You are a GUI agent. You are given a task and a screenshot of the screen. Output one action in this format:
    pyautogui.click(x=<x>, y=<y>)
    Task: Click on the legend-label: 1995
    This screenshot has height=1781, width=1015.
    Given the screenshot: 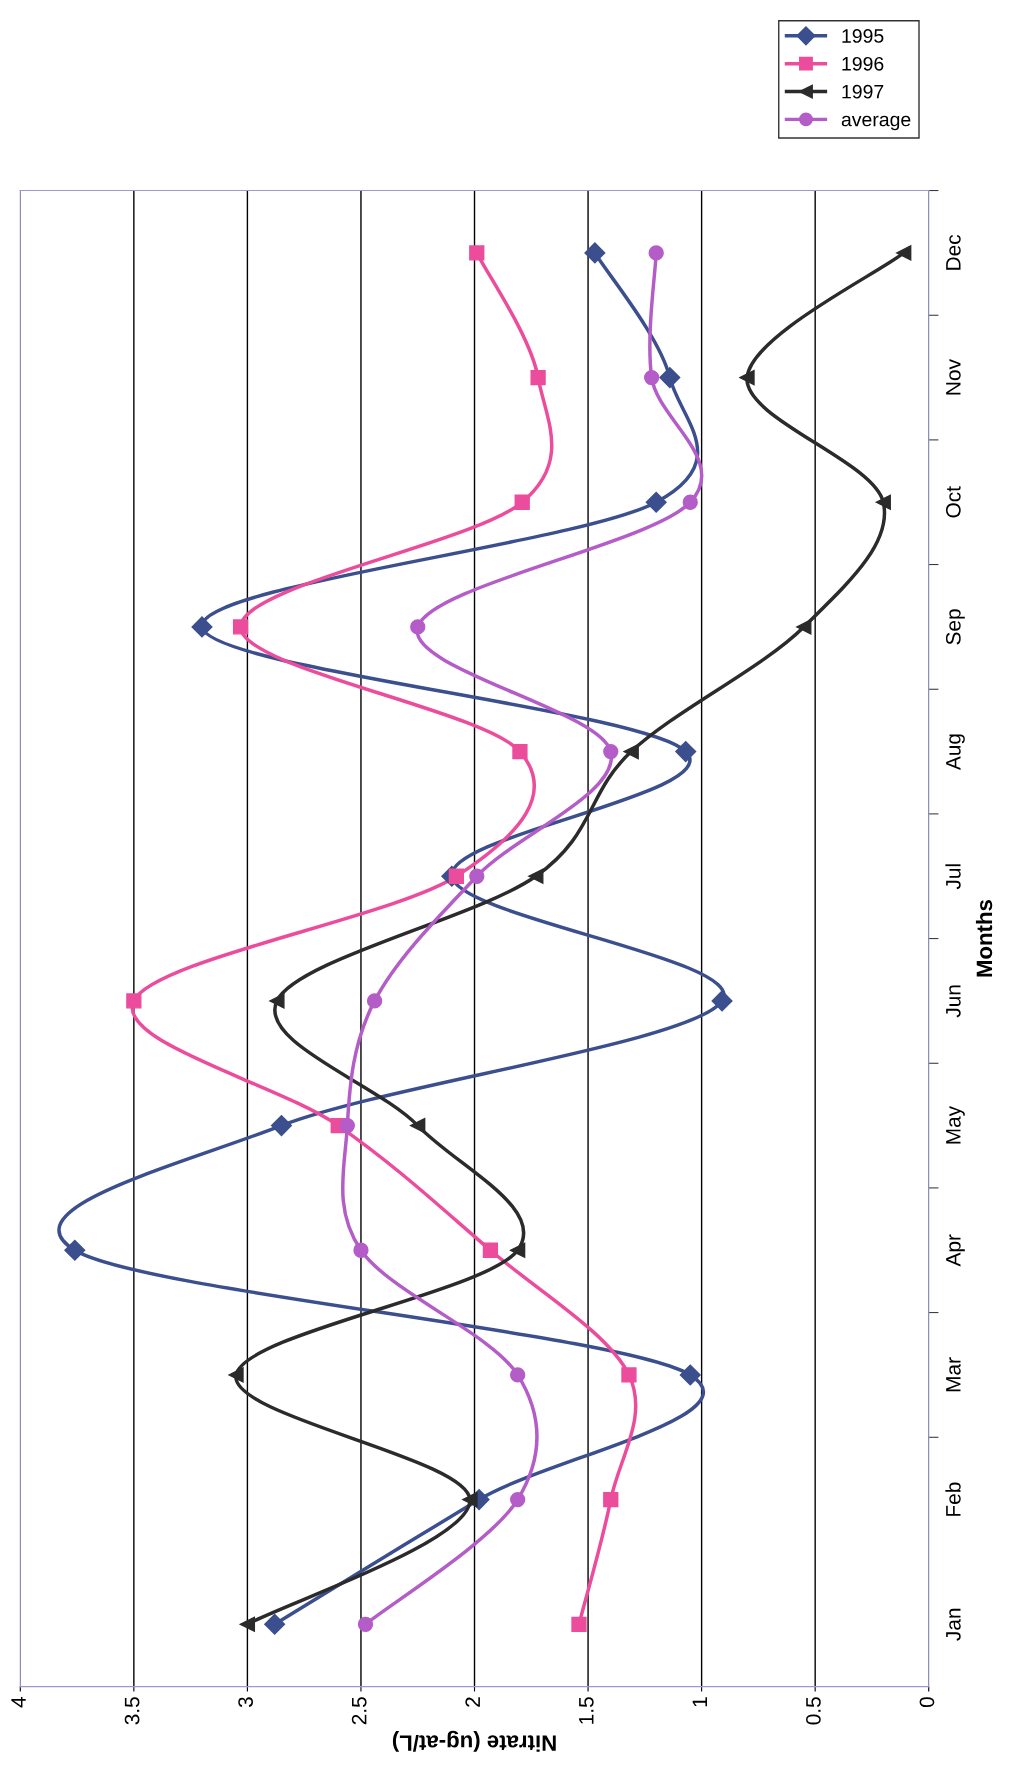 What is the action you would take?
    pyautogui.click(x=863, y=36)
    